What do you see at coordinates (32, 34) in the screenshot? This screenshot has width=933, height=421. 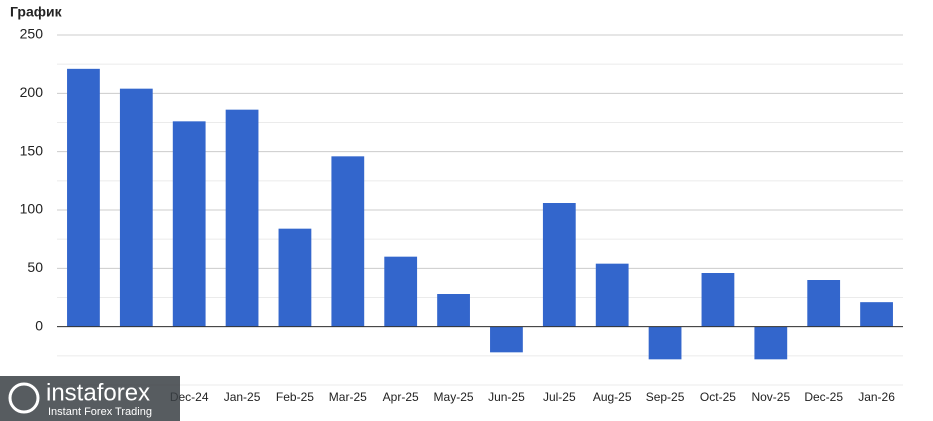 I see `y-tick-label: 250` at bounding box center [32, 34].